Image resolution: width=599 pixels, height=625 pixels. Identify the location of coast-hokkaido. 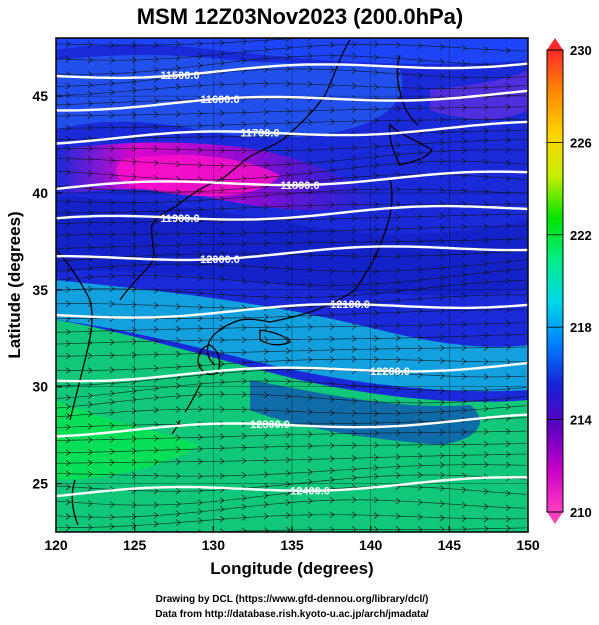
(411, 144).